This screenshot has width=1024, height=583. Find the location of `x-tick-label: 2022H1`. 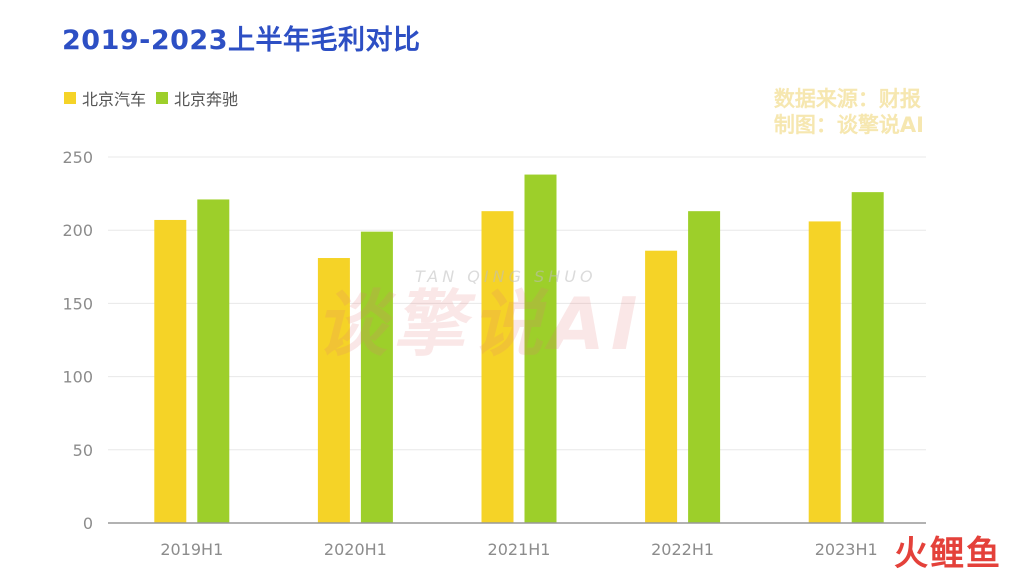

x-tick-label: 2022H1 is located at coordinates (682, 549).